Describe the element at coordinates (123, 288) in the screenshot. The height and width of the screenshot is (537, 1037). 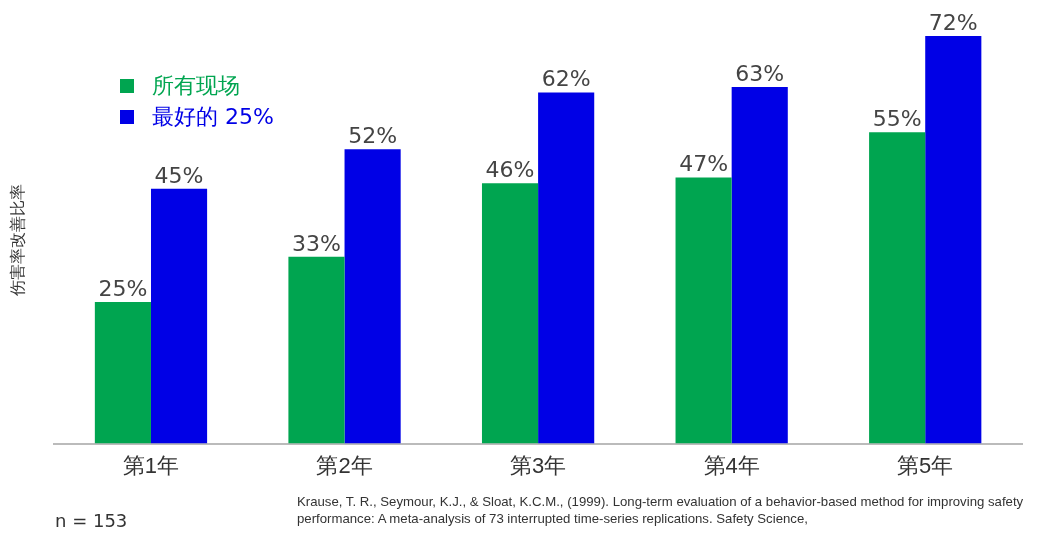
I see `data-label: 25%` at that location.